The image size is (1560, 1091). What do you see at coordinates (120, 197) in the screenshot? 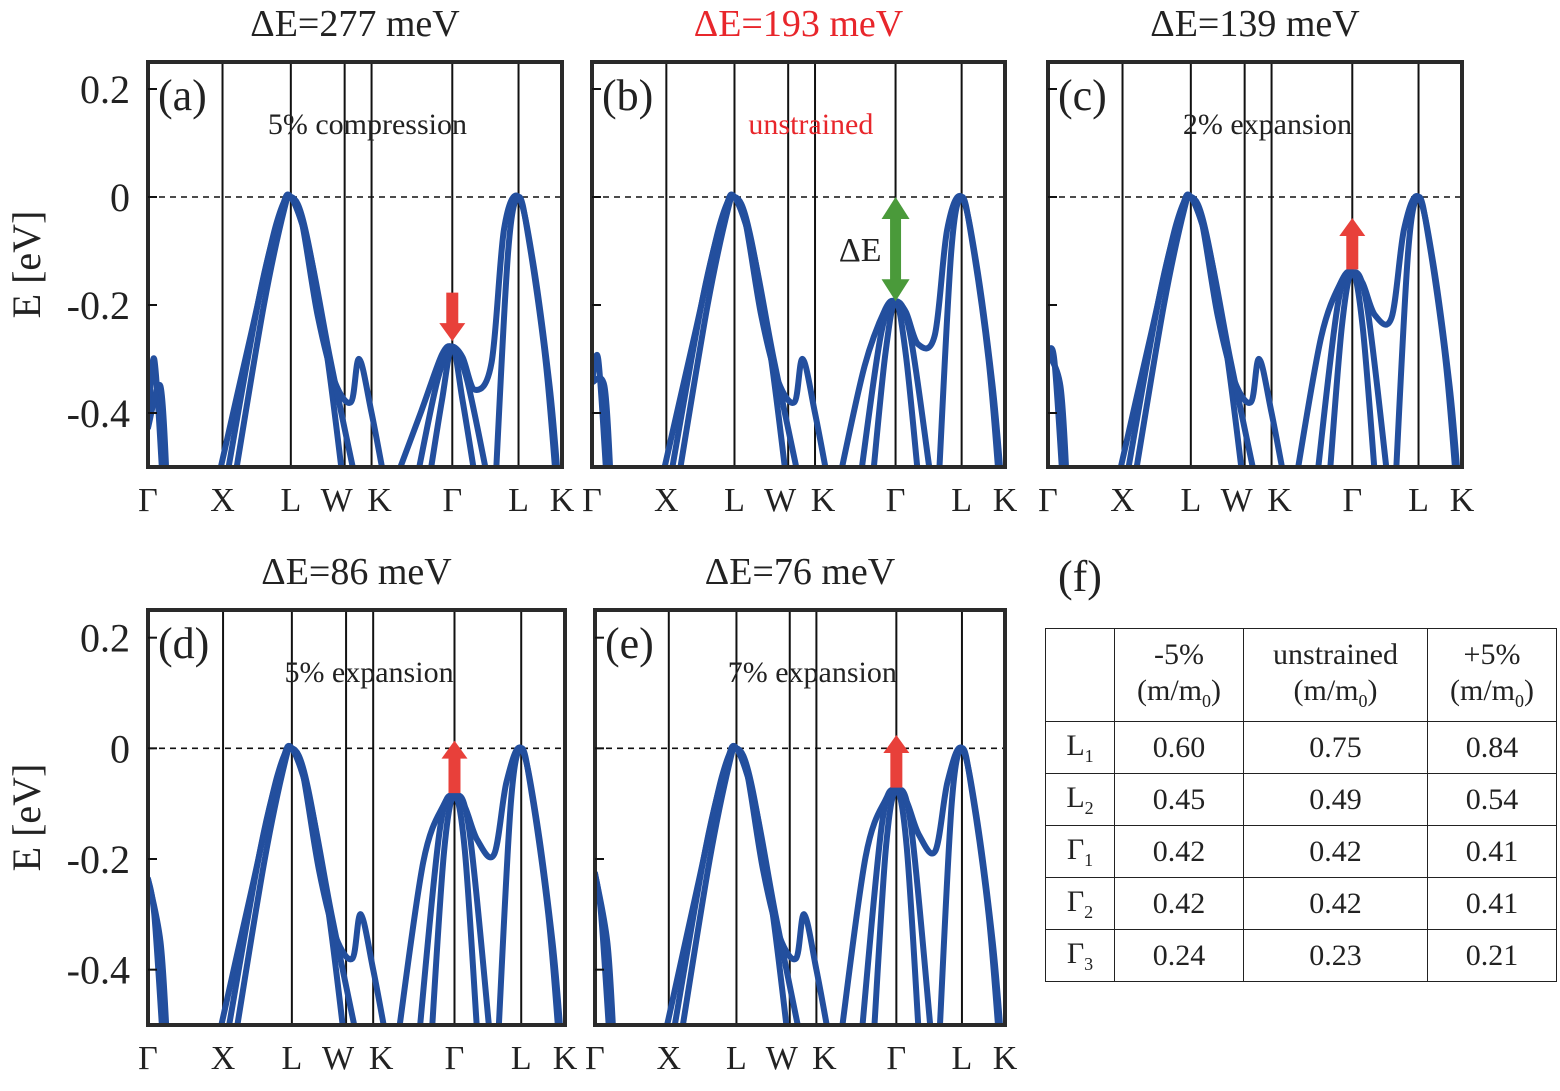
I see `y-tick-label: 0` at bounding box center [120, 197].